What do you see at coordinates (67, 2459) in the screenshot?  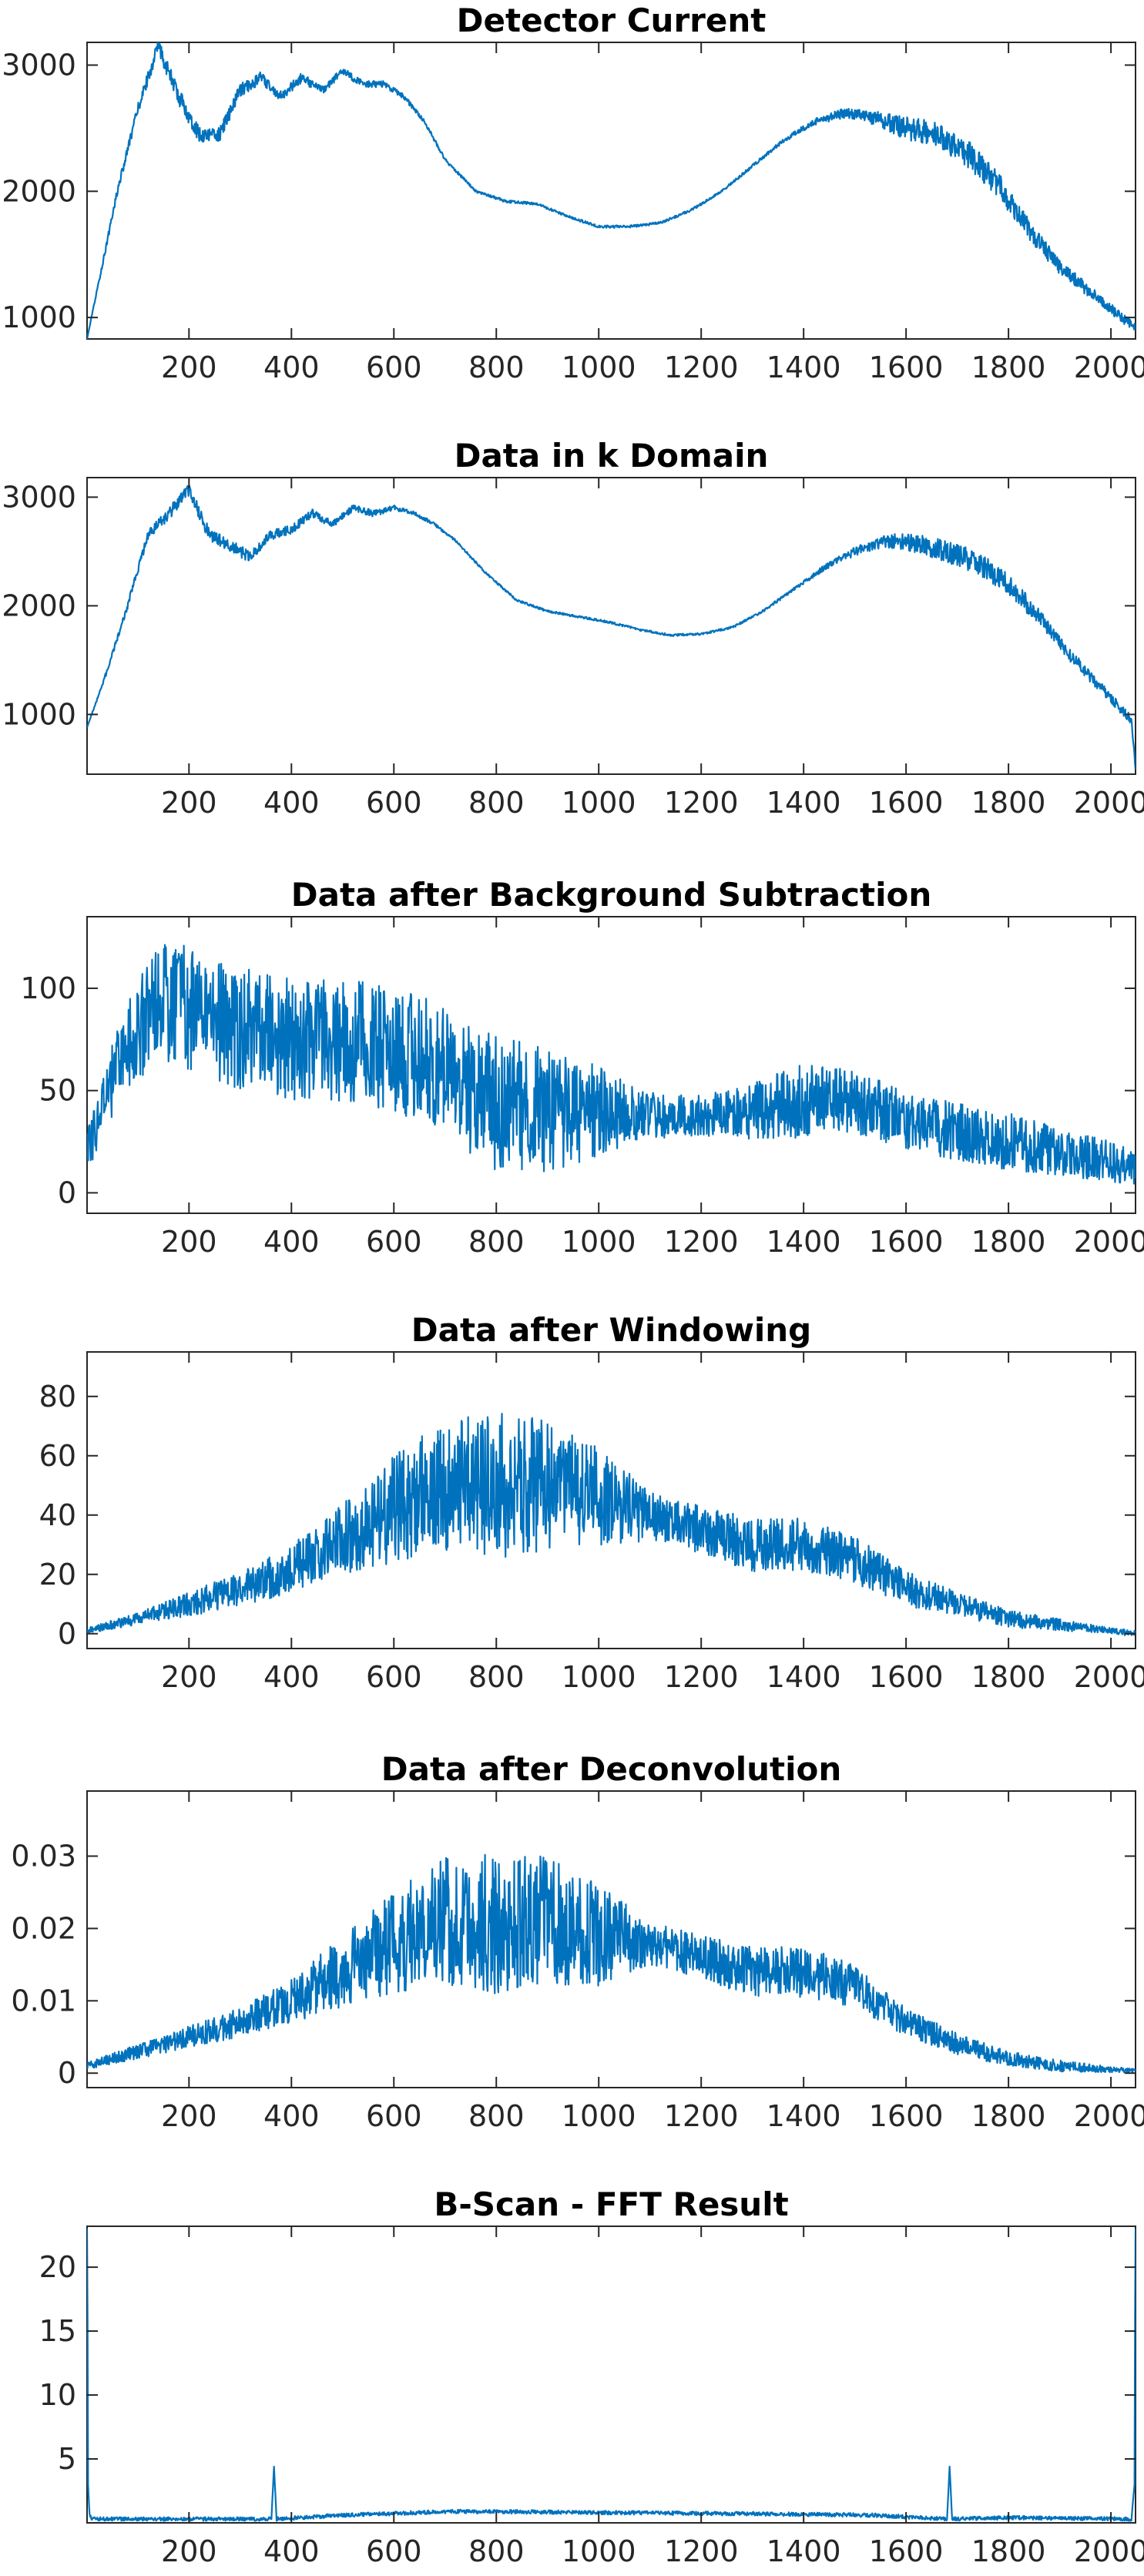 I see `y-tick-label: 5` at bounding box center [67, 2459].